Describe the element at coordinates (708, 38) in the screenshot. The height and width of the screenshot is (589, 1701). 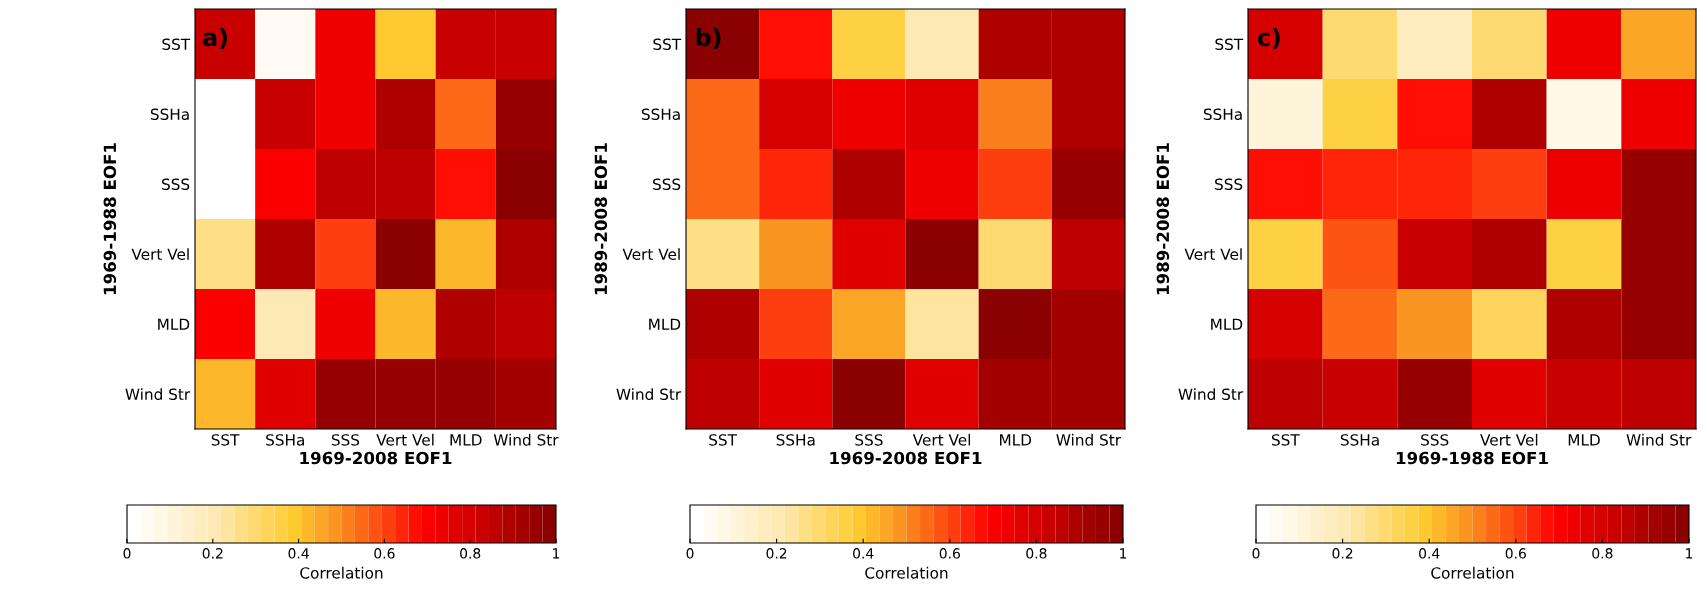
I see `annotation: b)` at that location.